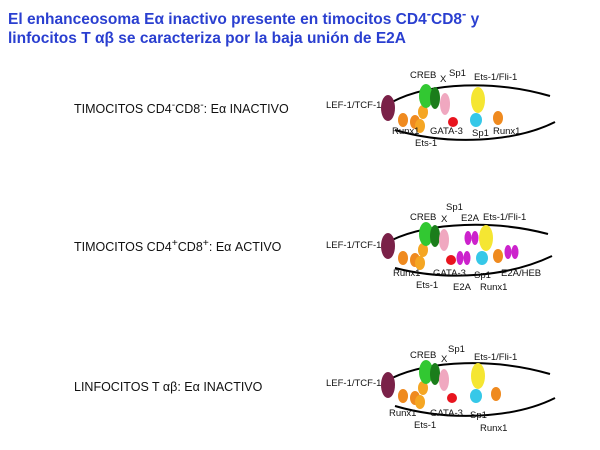 This screenshot has width=600, height=450. Describe the element at coordinates (462, 287) in the screenshot. I see `label-e2a-bottom: E2A` at that location.